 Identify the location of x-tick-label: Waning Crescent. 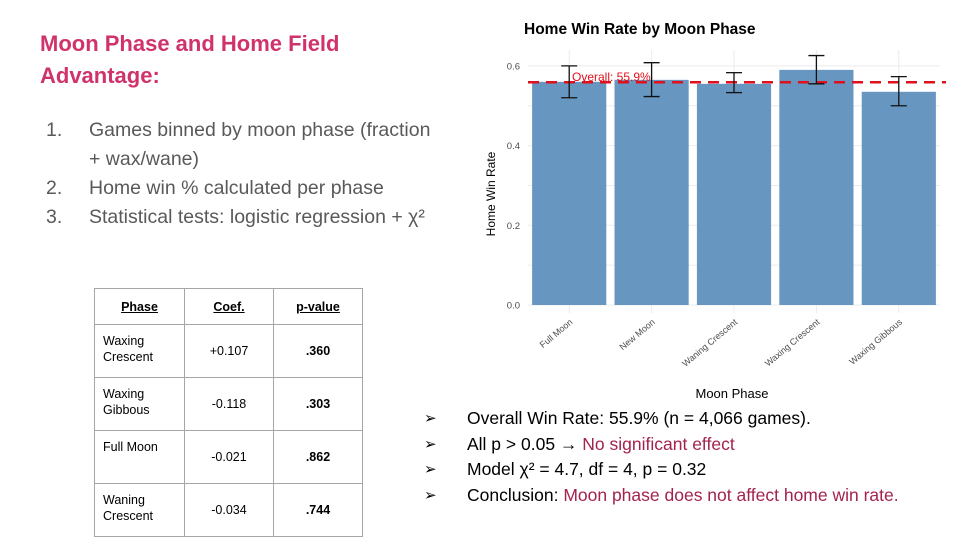
(709, 343).